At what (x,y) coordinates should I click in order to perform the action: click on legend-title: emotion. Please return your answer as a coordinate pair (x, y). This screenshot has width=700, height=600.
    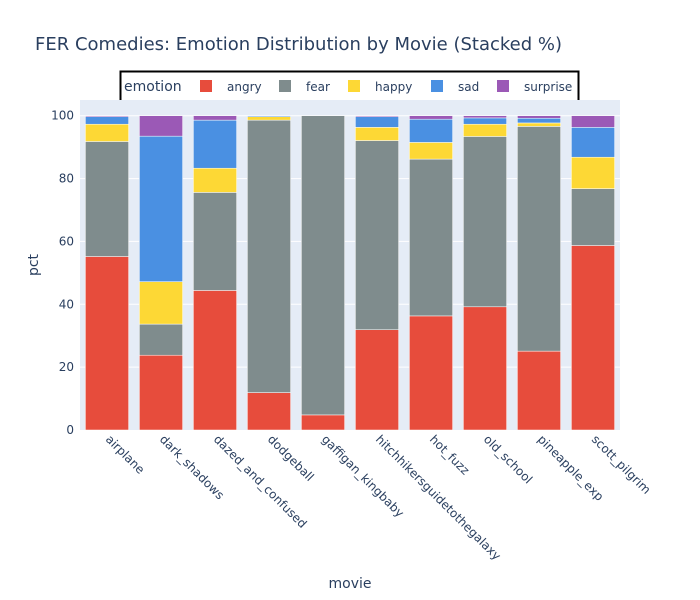
    Looking at the image, I should click on (153, 87).